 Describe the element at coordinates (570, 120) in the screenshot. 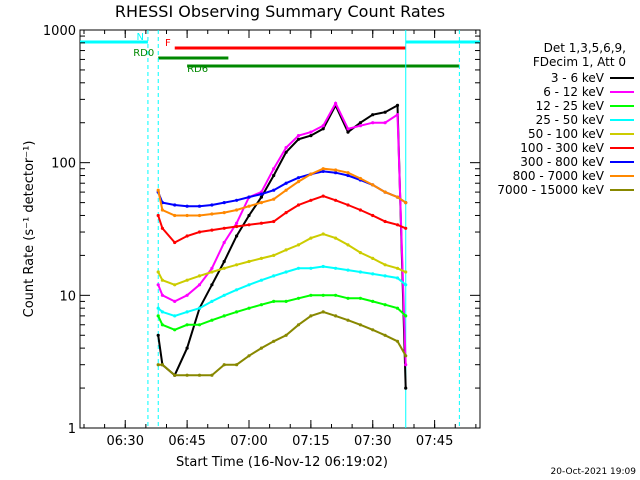

I see `legend-label: 25 - 50 keV` at that location.